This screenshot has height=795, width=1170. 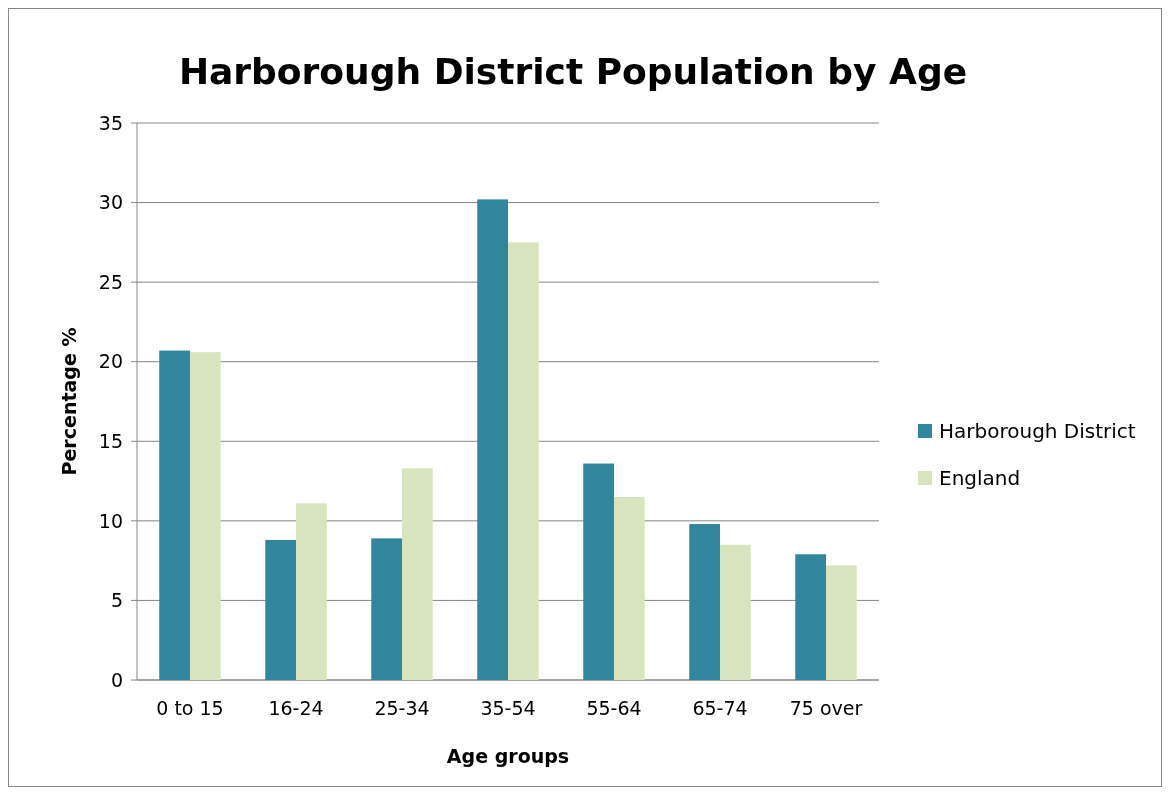 I want to click on y-tick-label: 20, so click(x=110, y=361).